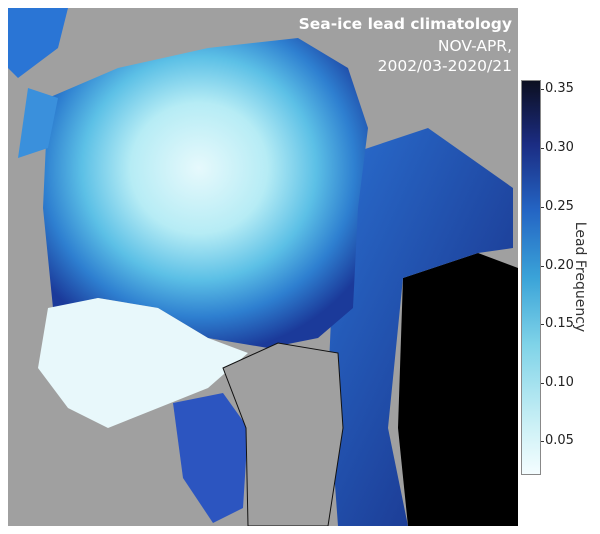 The height and width of the screenshot is (534, 600). What do you see at coordinates (38, 43) in the screenshot?
I see `pacific-ice` at bounding box center [38, 43].